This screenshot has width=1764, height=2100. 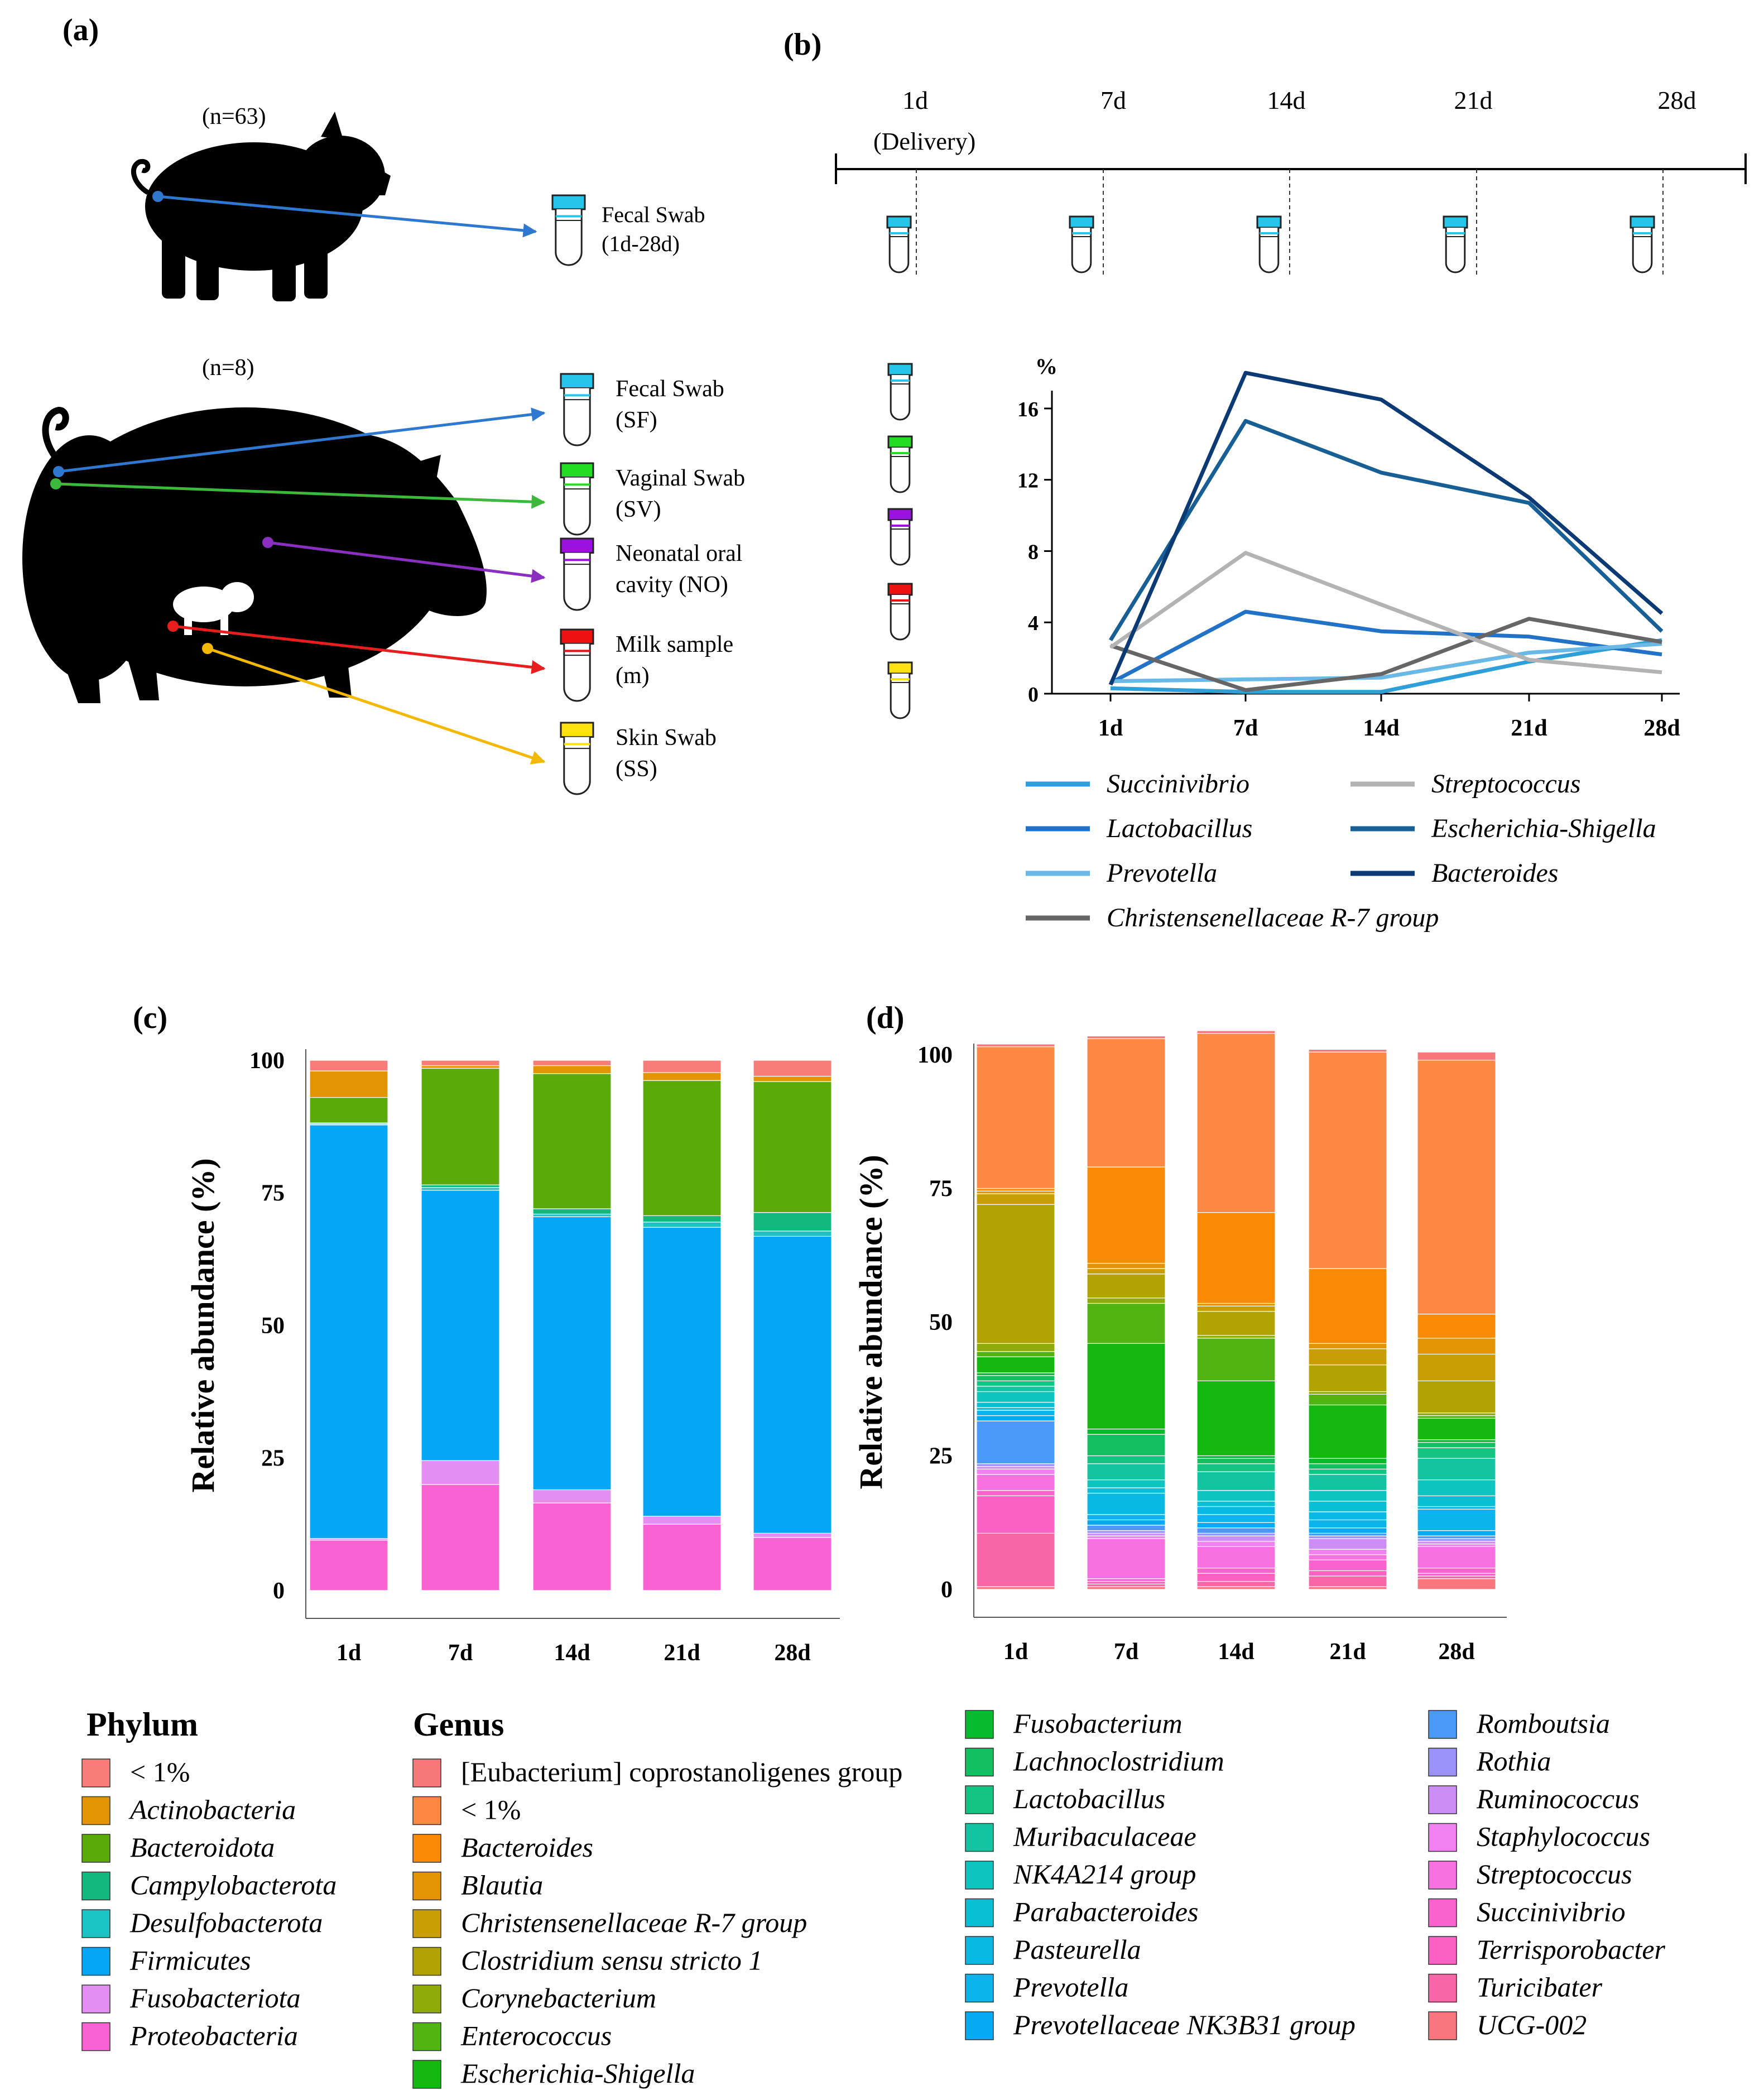 What do you see at coordinates (1473, 100) in the screenshot?
I see `timeline-day-label: 21d` at bounding box center [1473, 100].